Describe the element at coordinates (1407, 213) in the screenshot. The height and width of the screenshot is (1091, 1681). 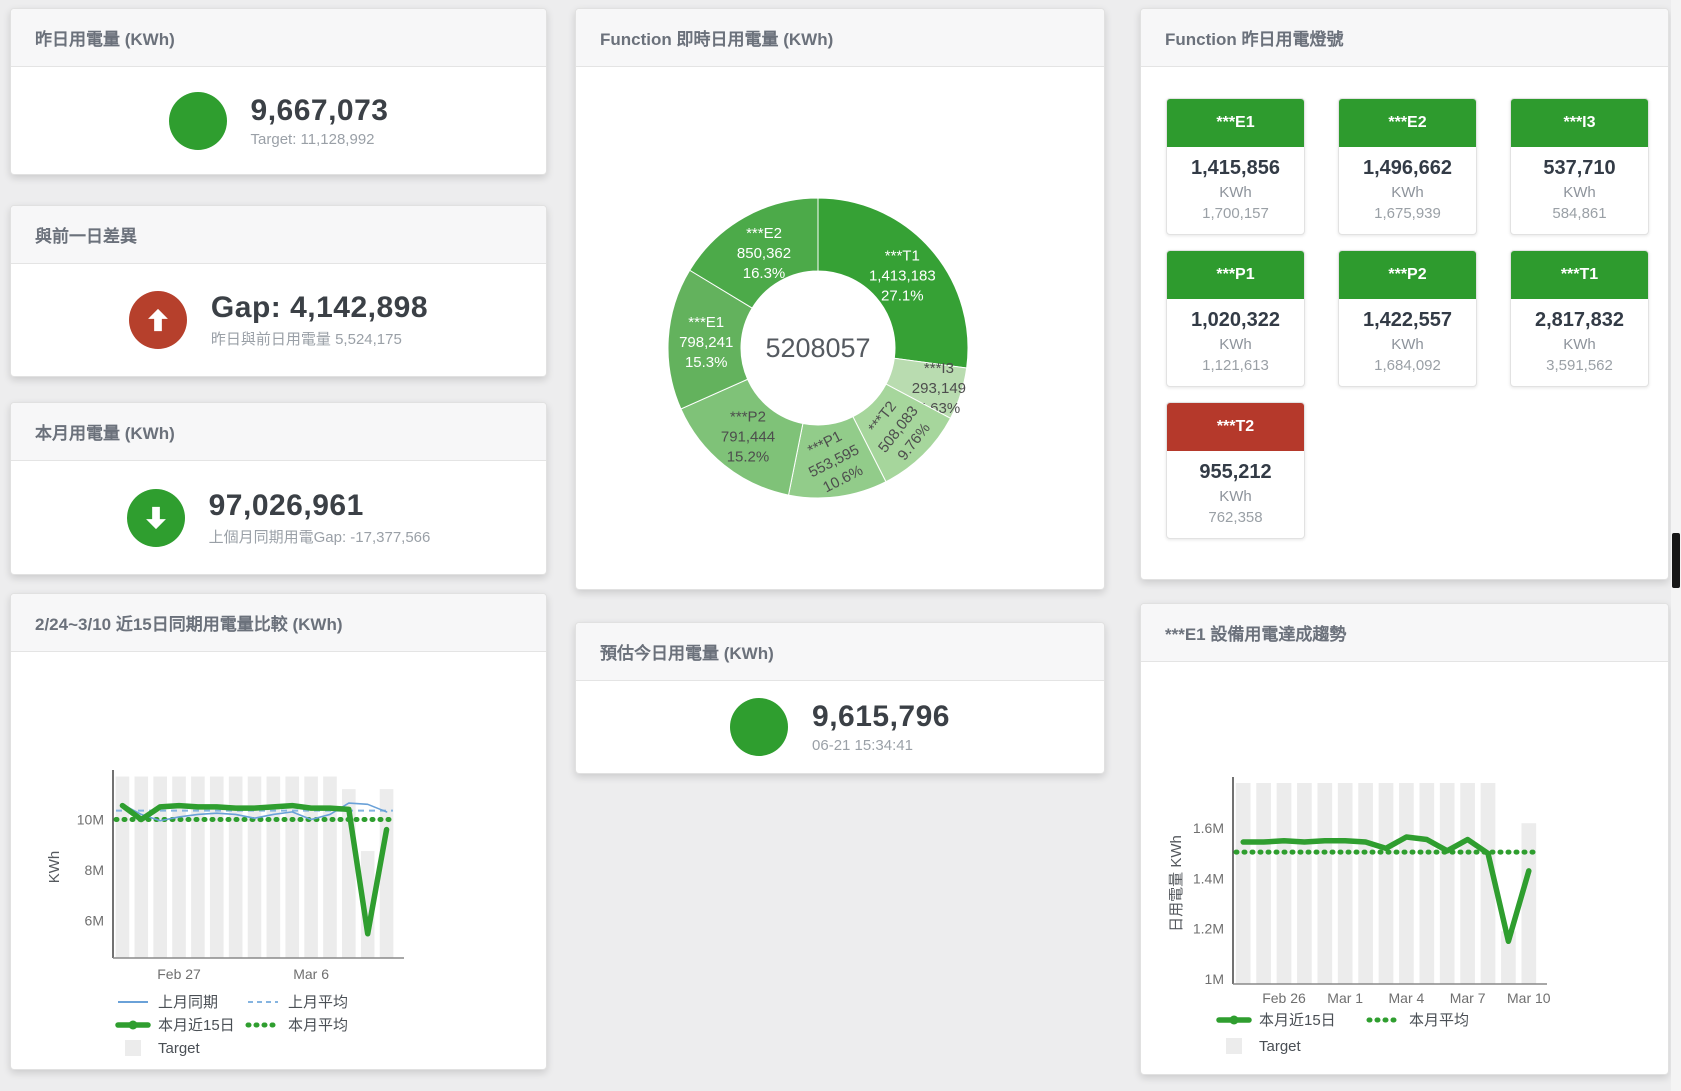
I see `tile-target-value: 1,675,939` at that location.